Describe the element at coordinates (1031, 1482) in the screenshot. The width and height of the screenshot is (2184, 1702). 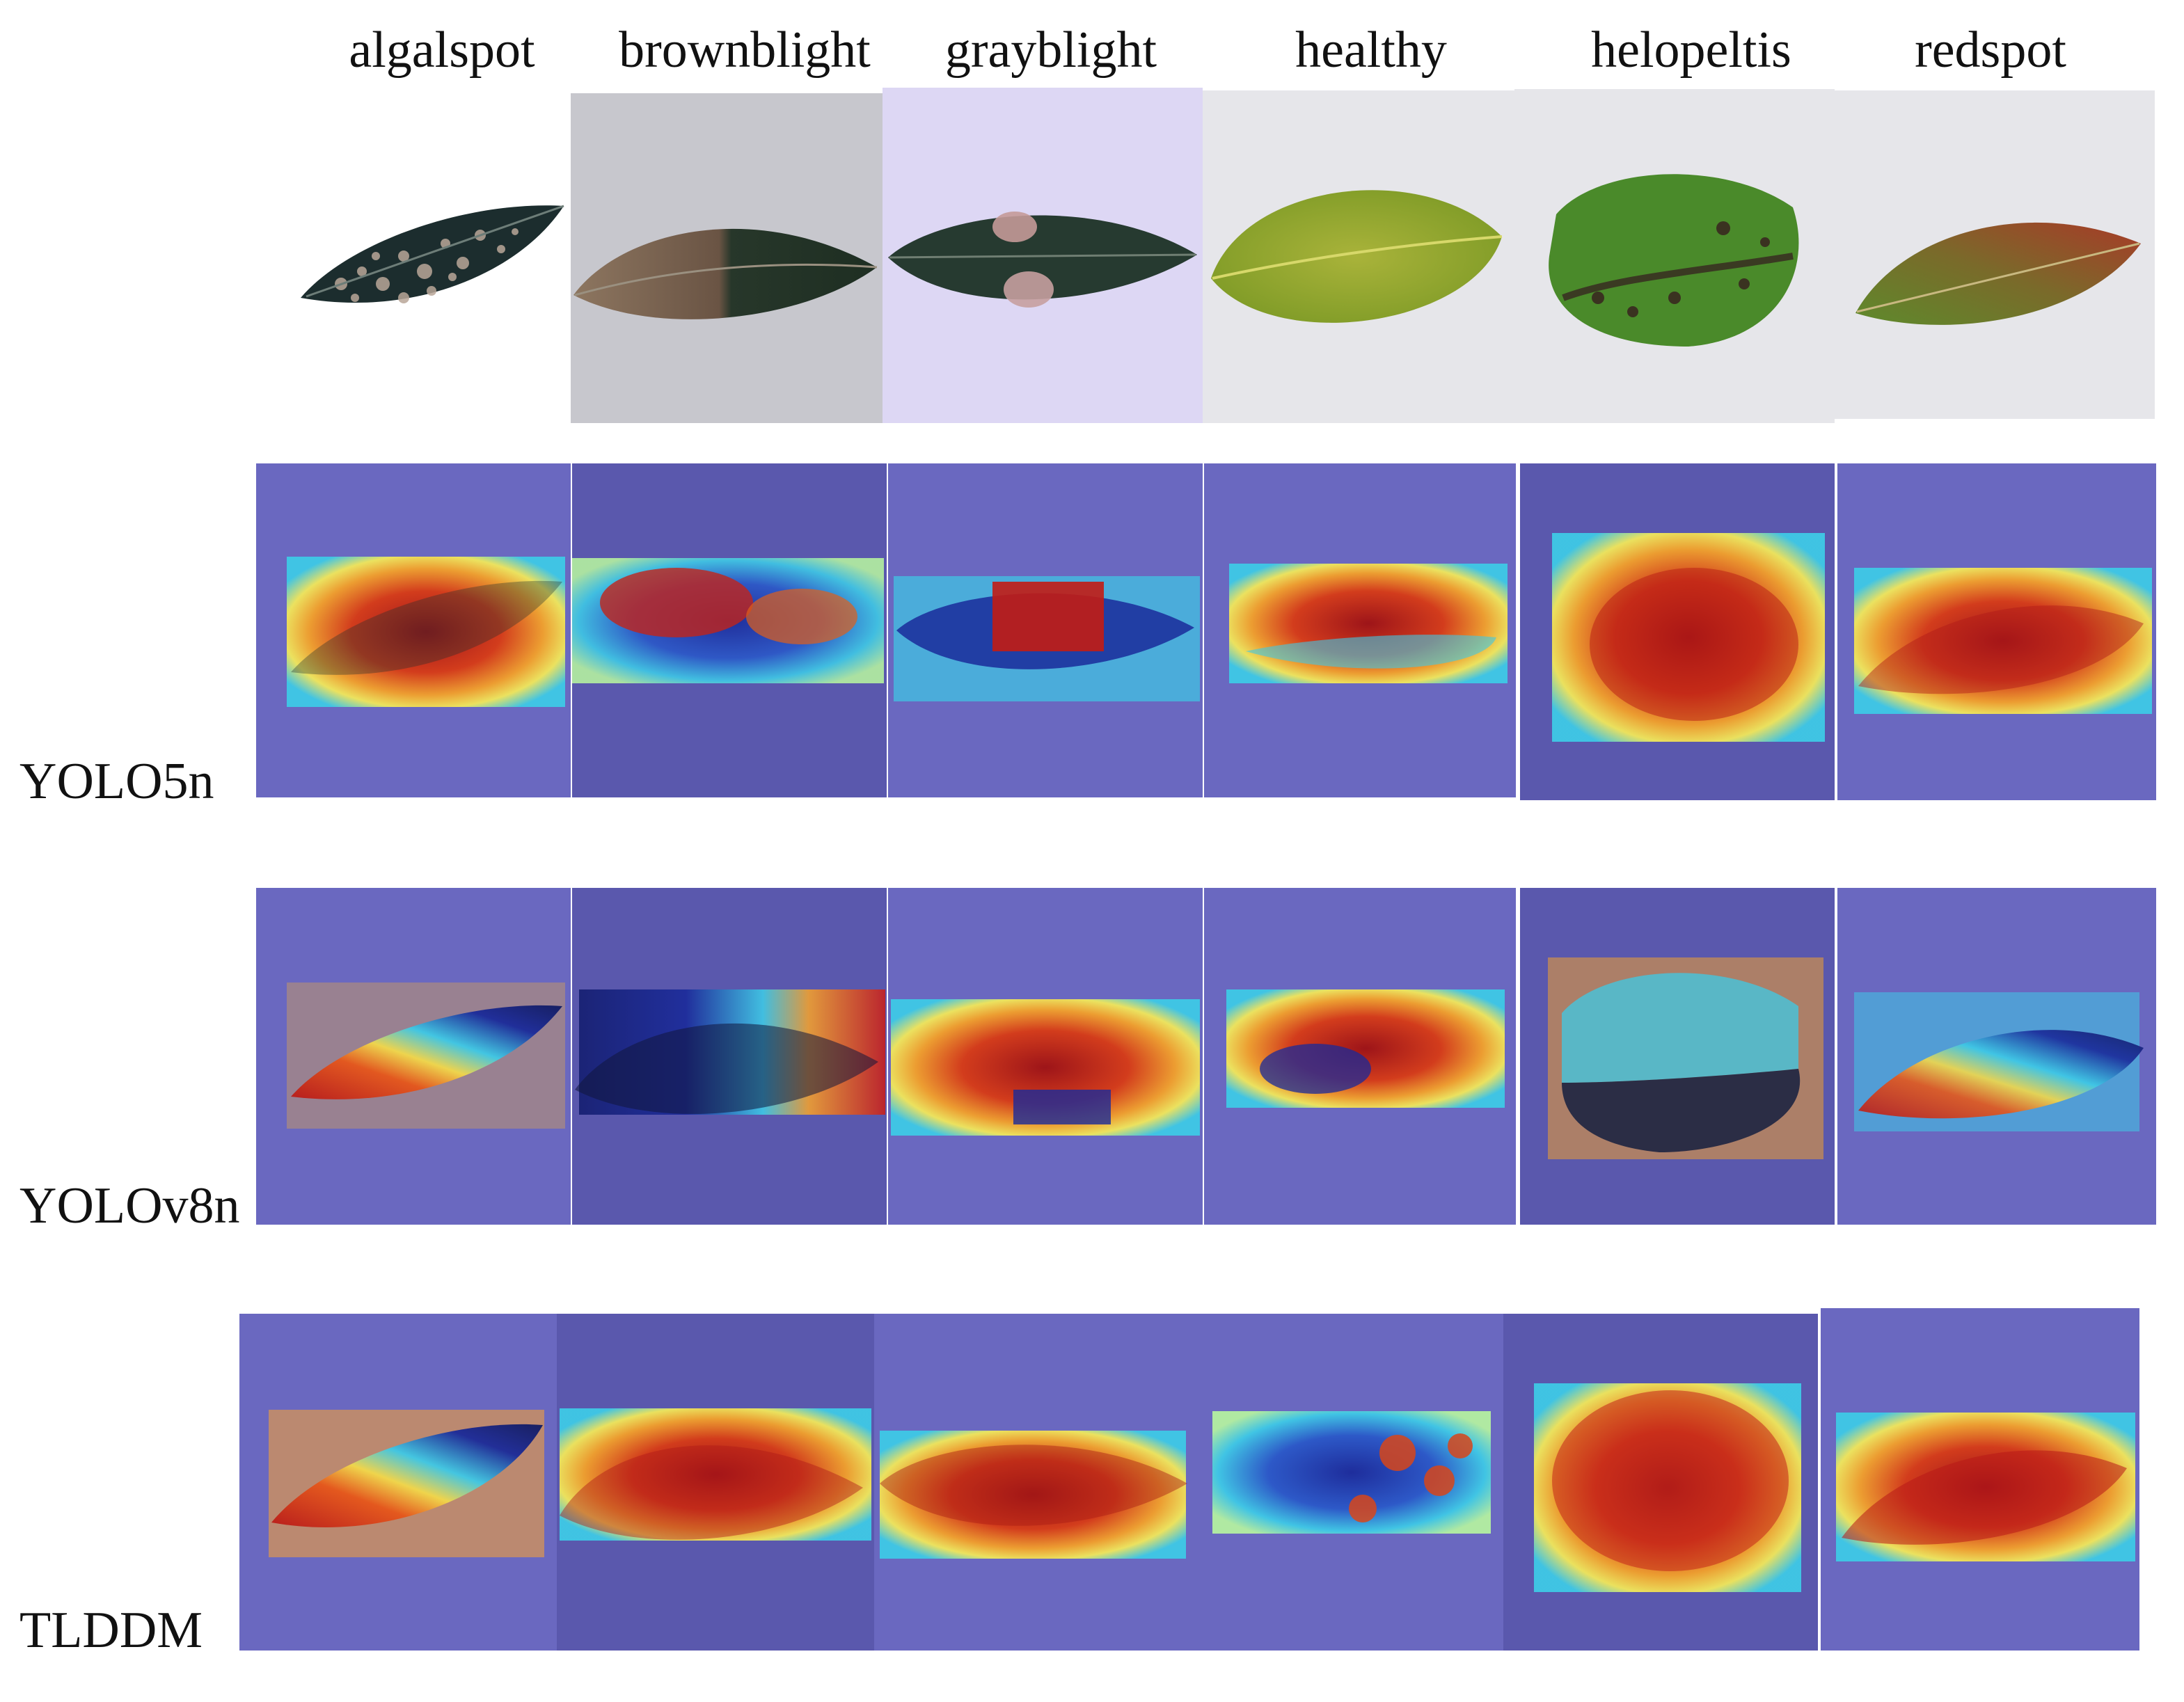
I see `heatmap-tlddm-grayblight` at that location.